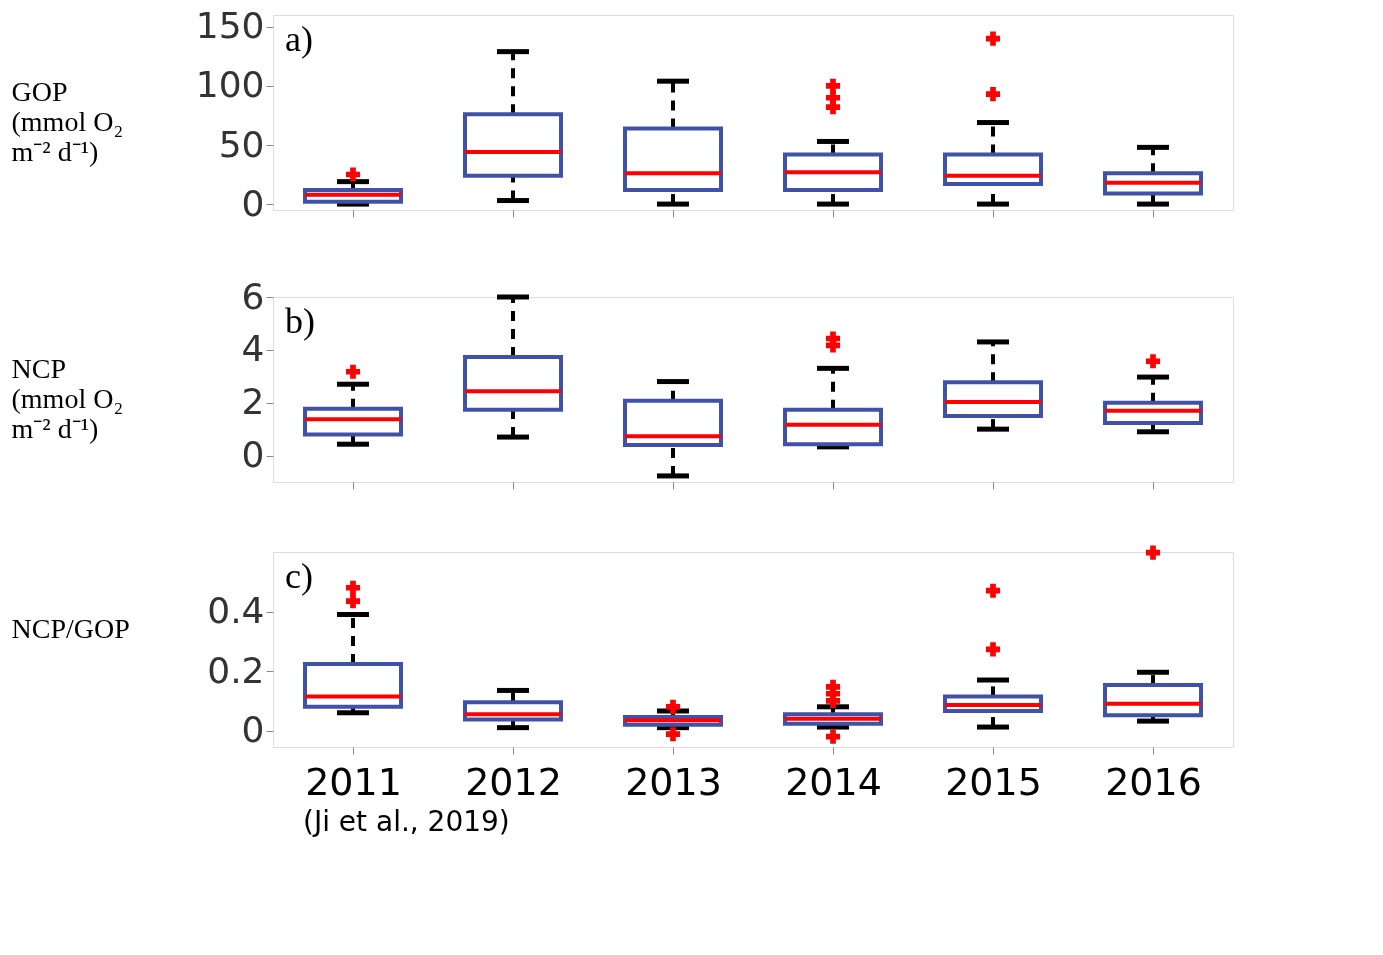 The width and height of the screenshot is (1383, 955). Describe the element at coordinates (230, 26) in the screenshot. I see `y-tick-label: 150` at that location.